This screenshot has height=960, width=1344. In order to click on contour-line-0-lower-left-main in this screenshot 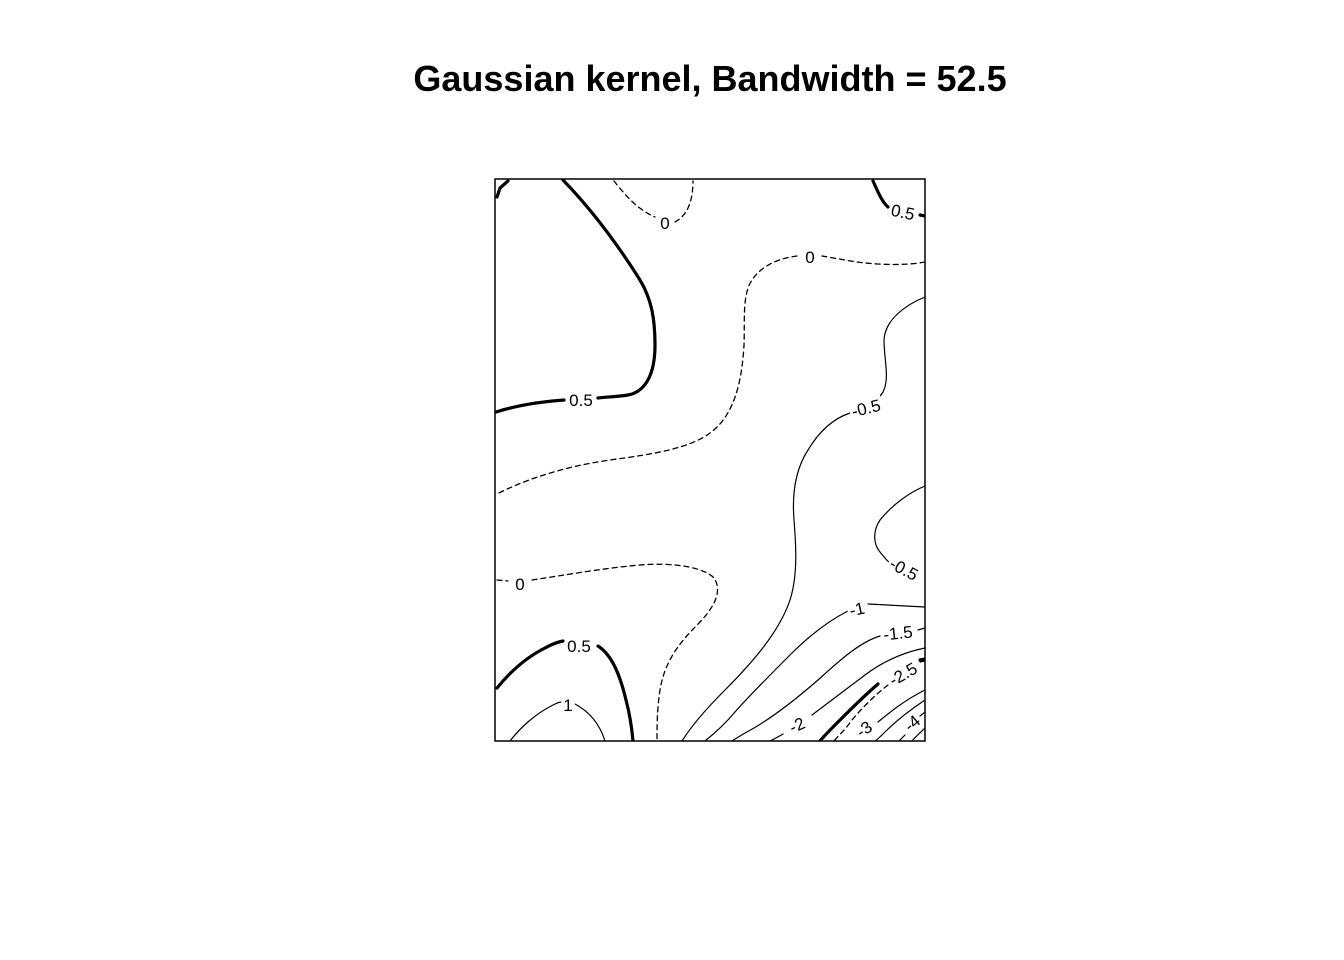, I will do `click(625, 652)`.